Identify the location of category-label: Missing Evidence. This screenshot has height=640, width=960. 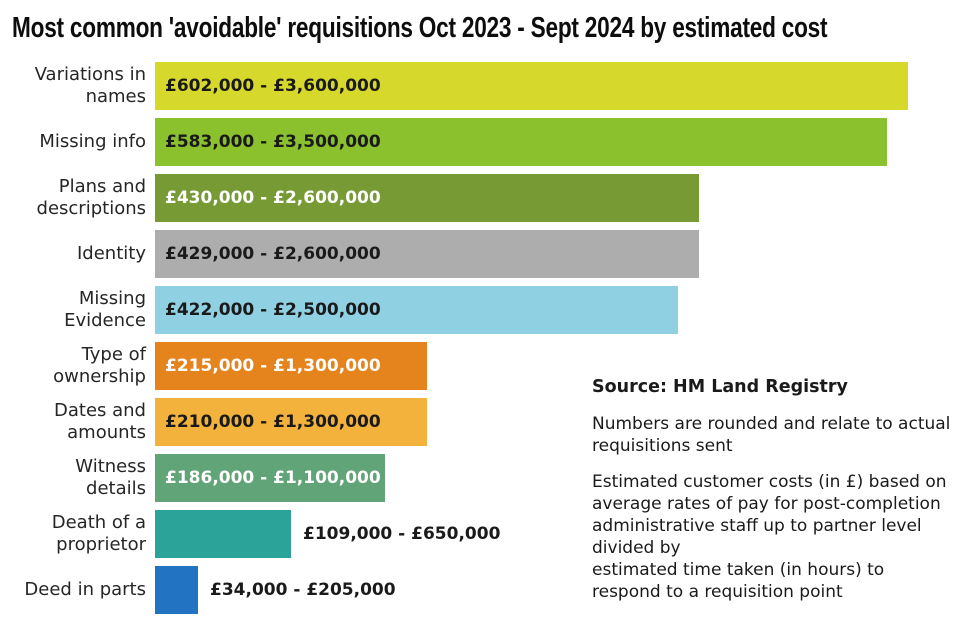
(105, 309).